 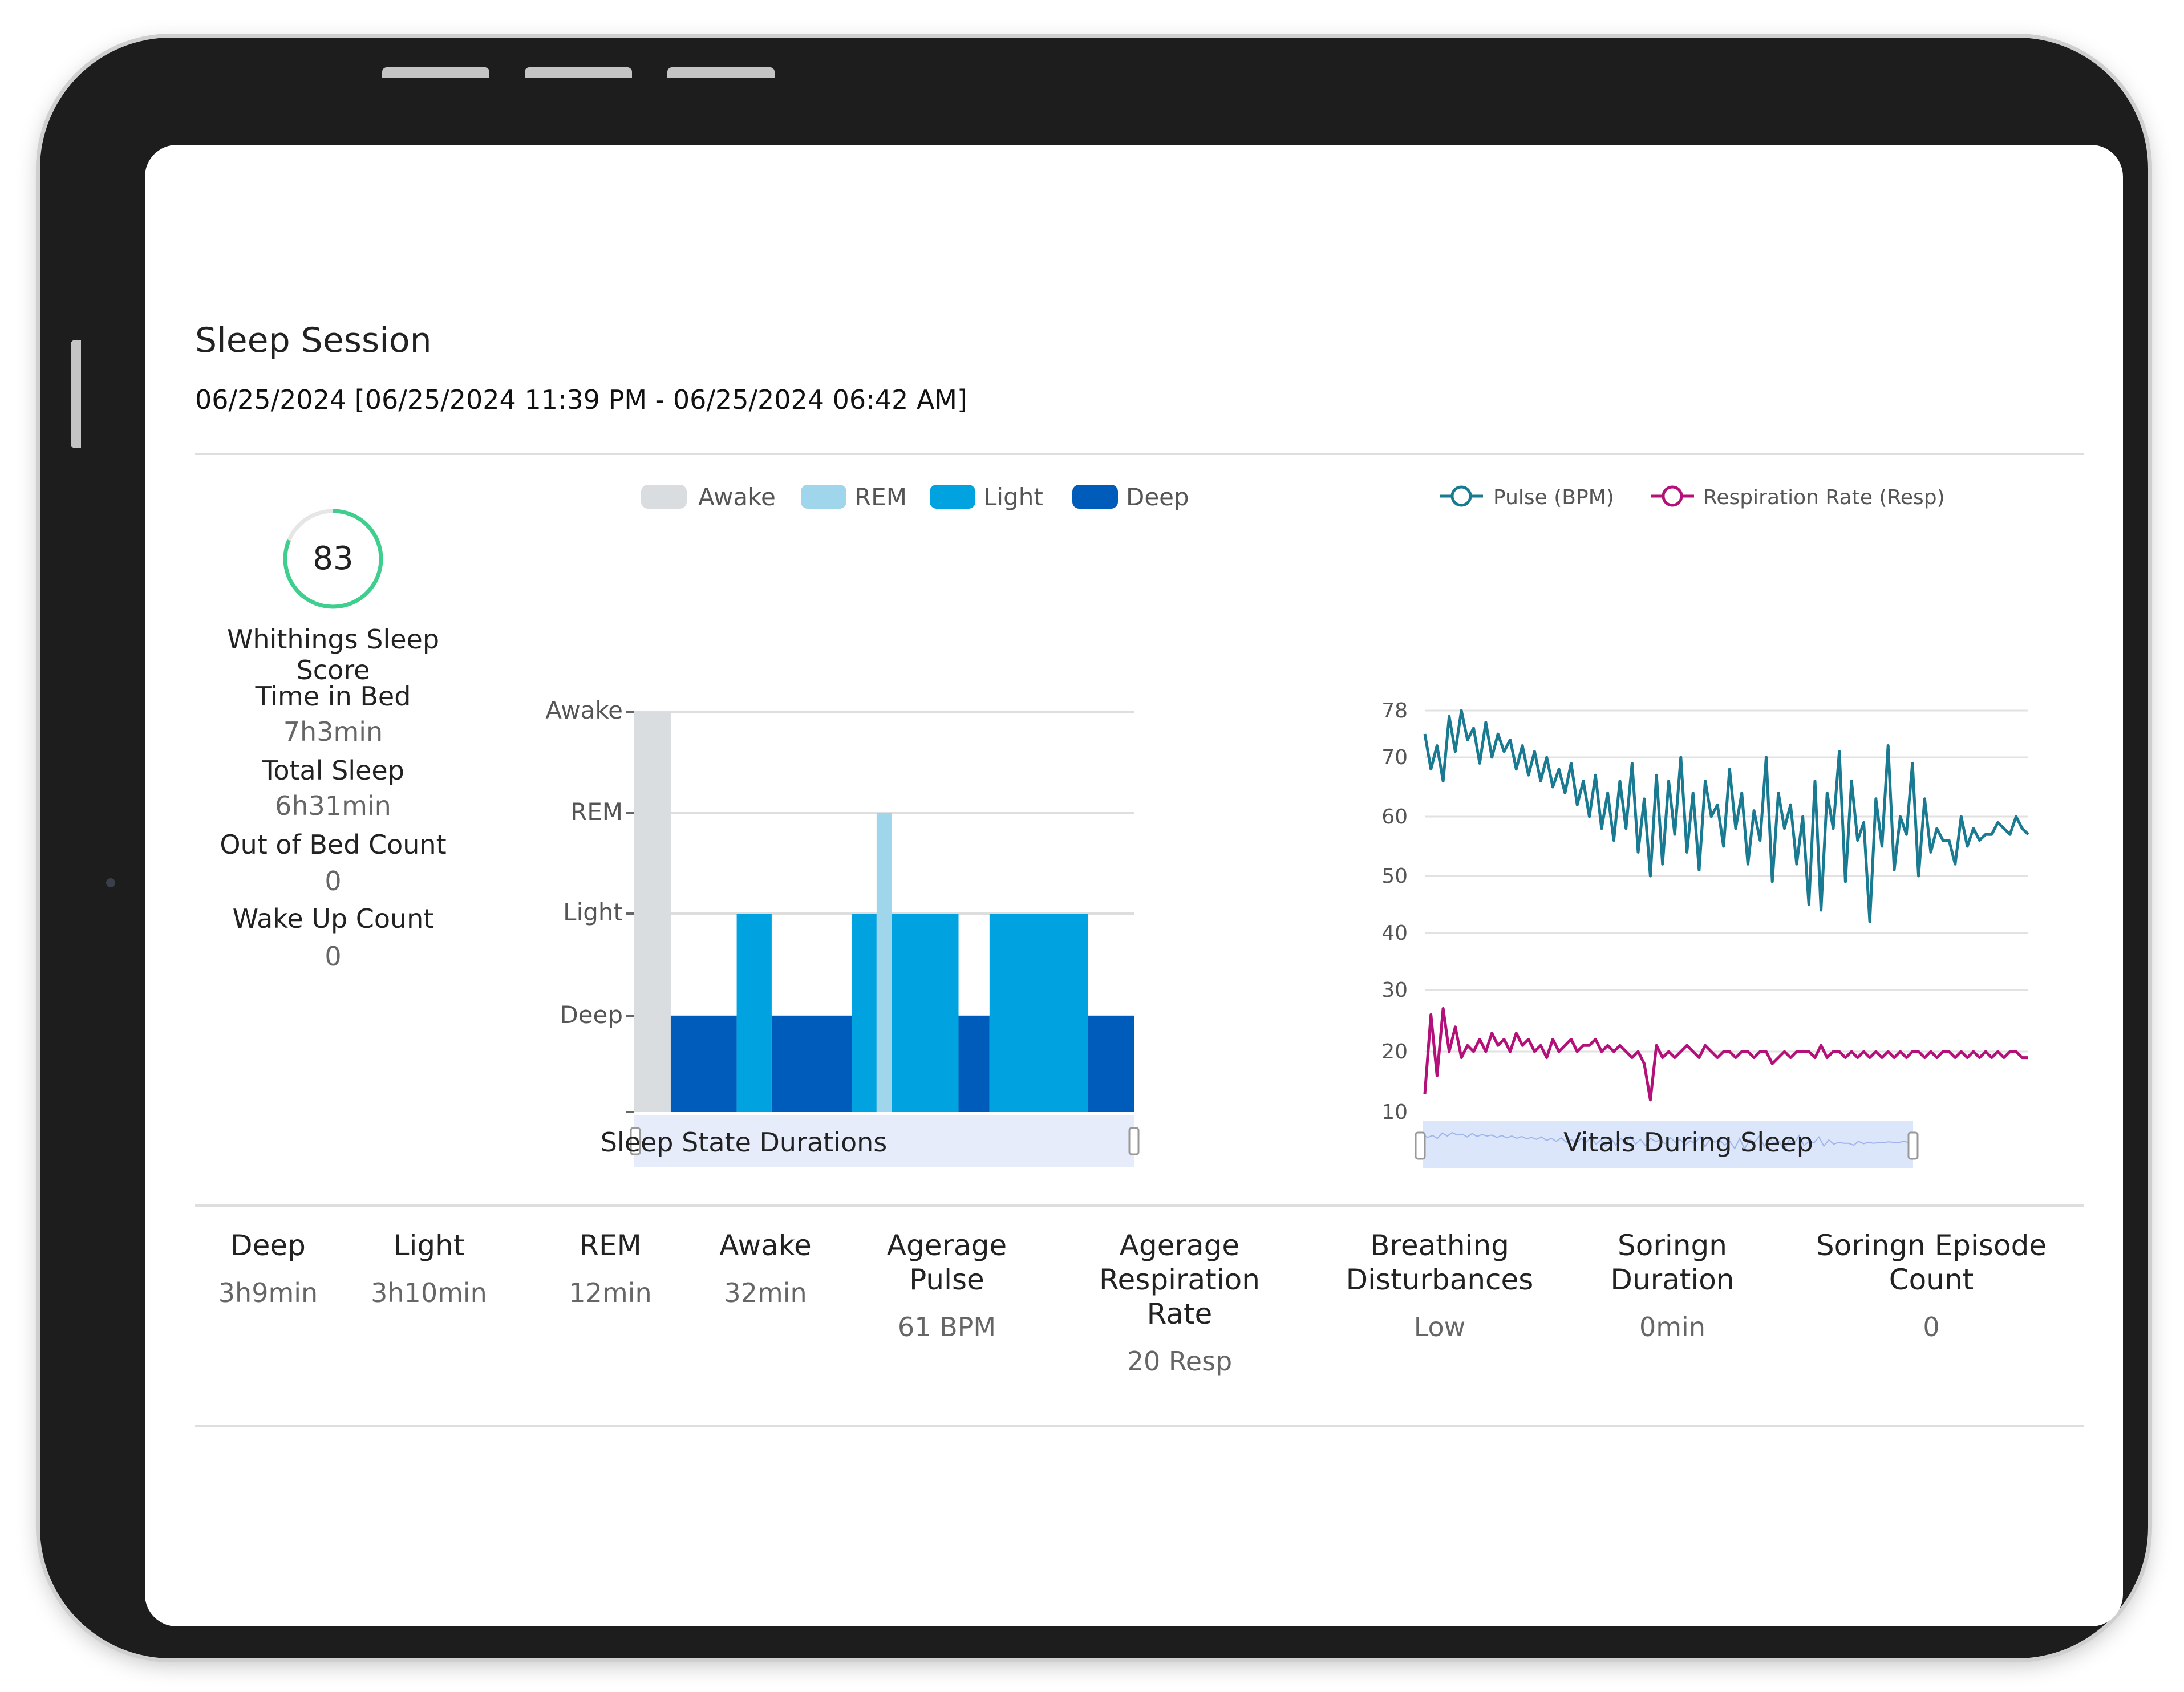 I want to click on stat-value: 0, so click(x=1931, y=1327).